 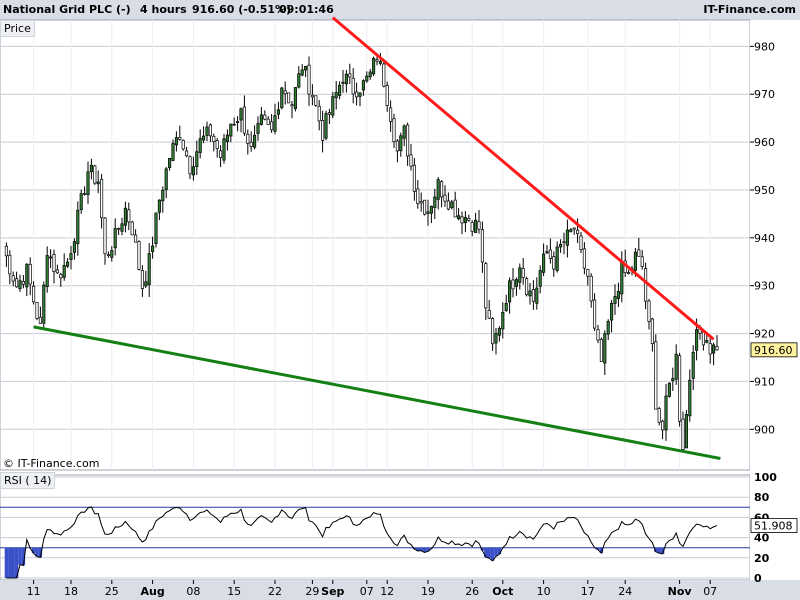 What do you see at coordinates (472, 591) in the screenshot?
I see `time-tick-label: 26` at bounding box center [472, 591].